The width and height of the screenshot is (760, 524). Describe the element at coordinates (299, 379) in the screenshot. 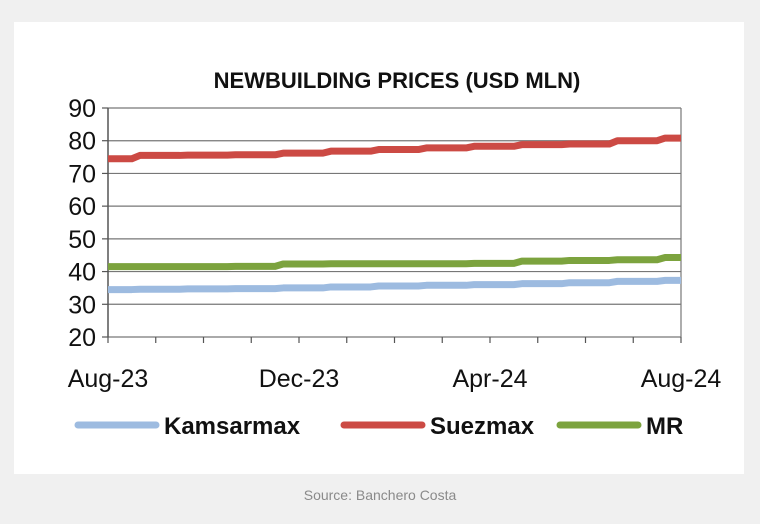

I see `x-tick-label: Dec-23` at that location.